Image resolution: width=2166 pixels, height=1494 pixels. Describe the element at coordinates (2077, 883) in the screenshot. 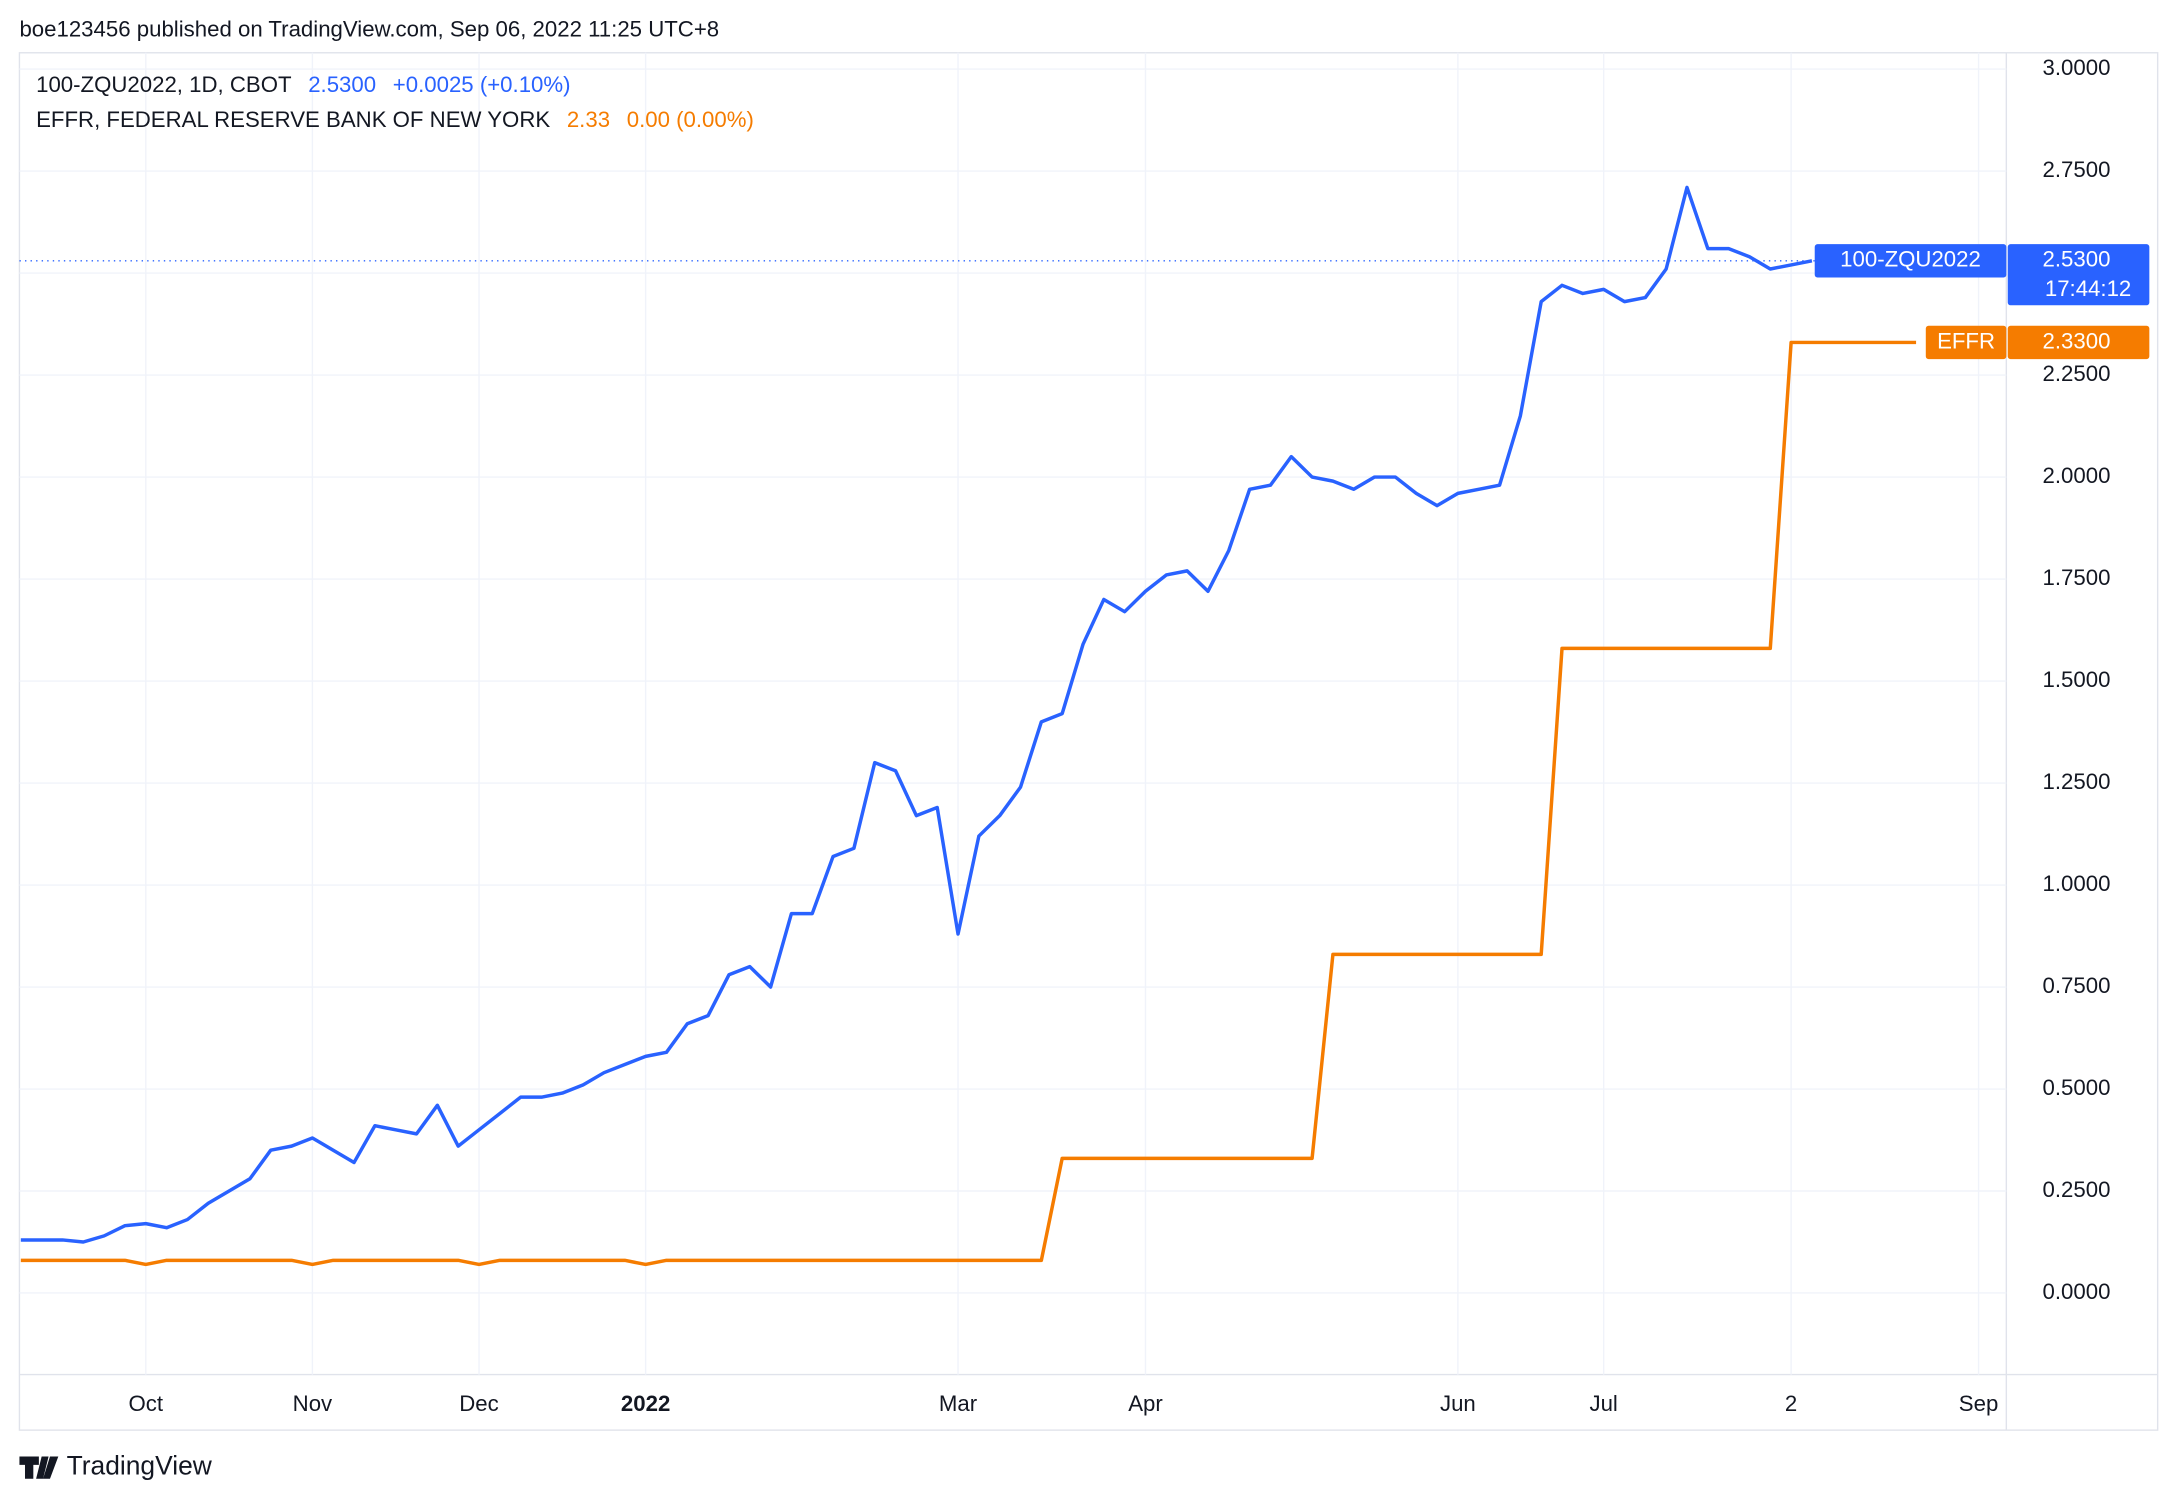

I see `y-tick-label: 1.0000` at that location.